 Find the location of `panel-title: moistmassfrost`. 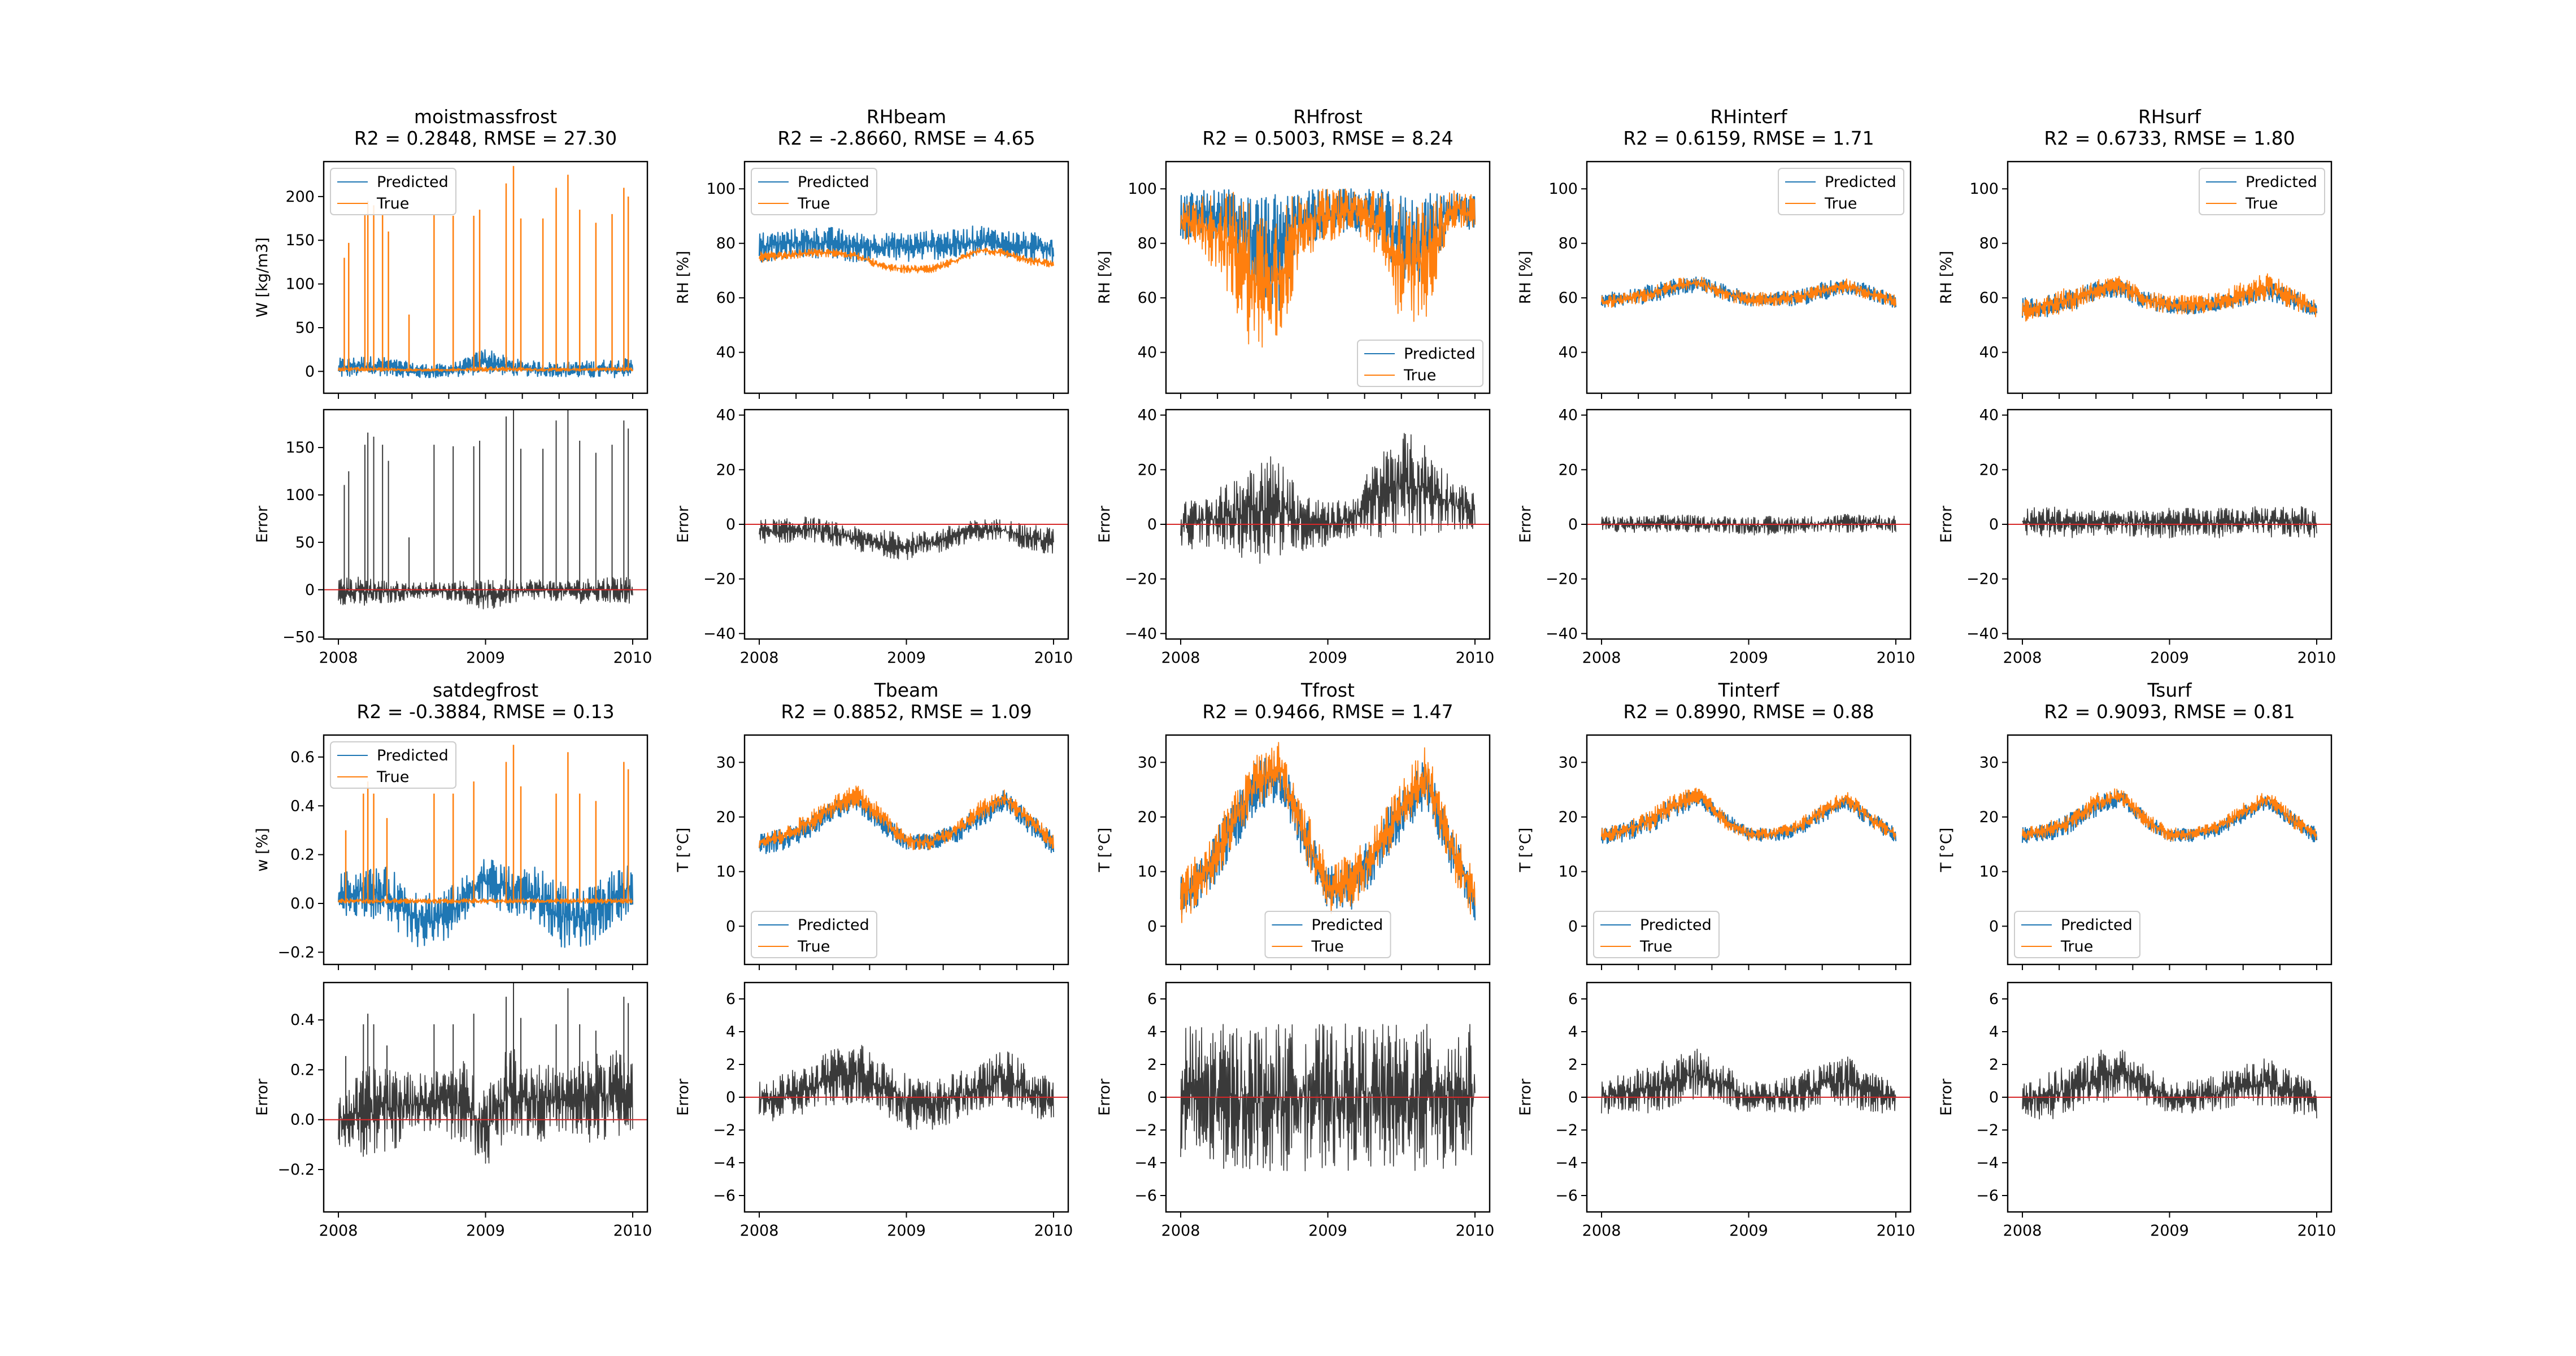

panel-title: moistmassfrost is located at coordinates (485, 117).